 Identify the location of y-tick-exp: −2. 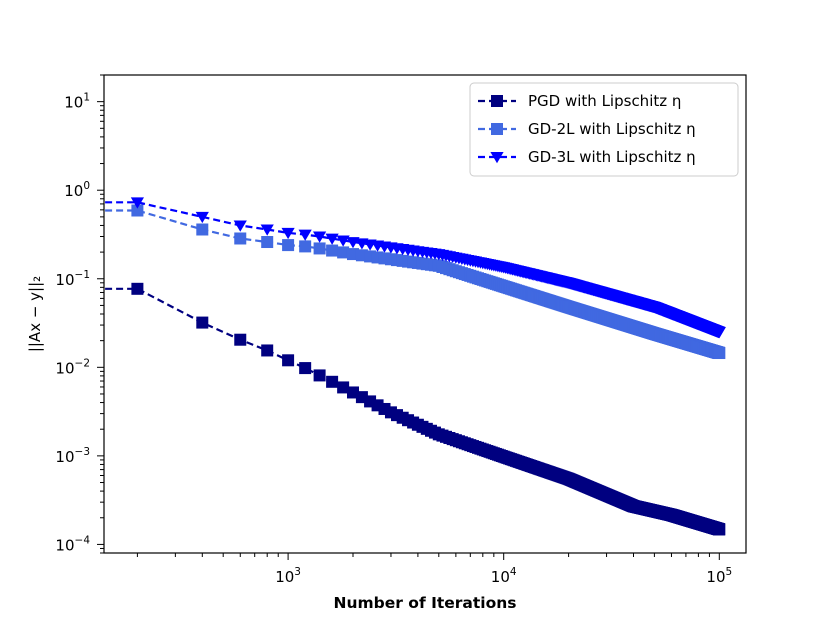
(82, 363).